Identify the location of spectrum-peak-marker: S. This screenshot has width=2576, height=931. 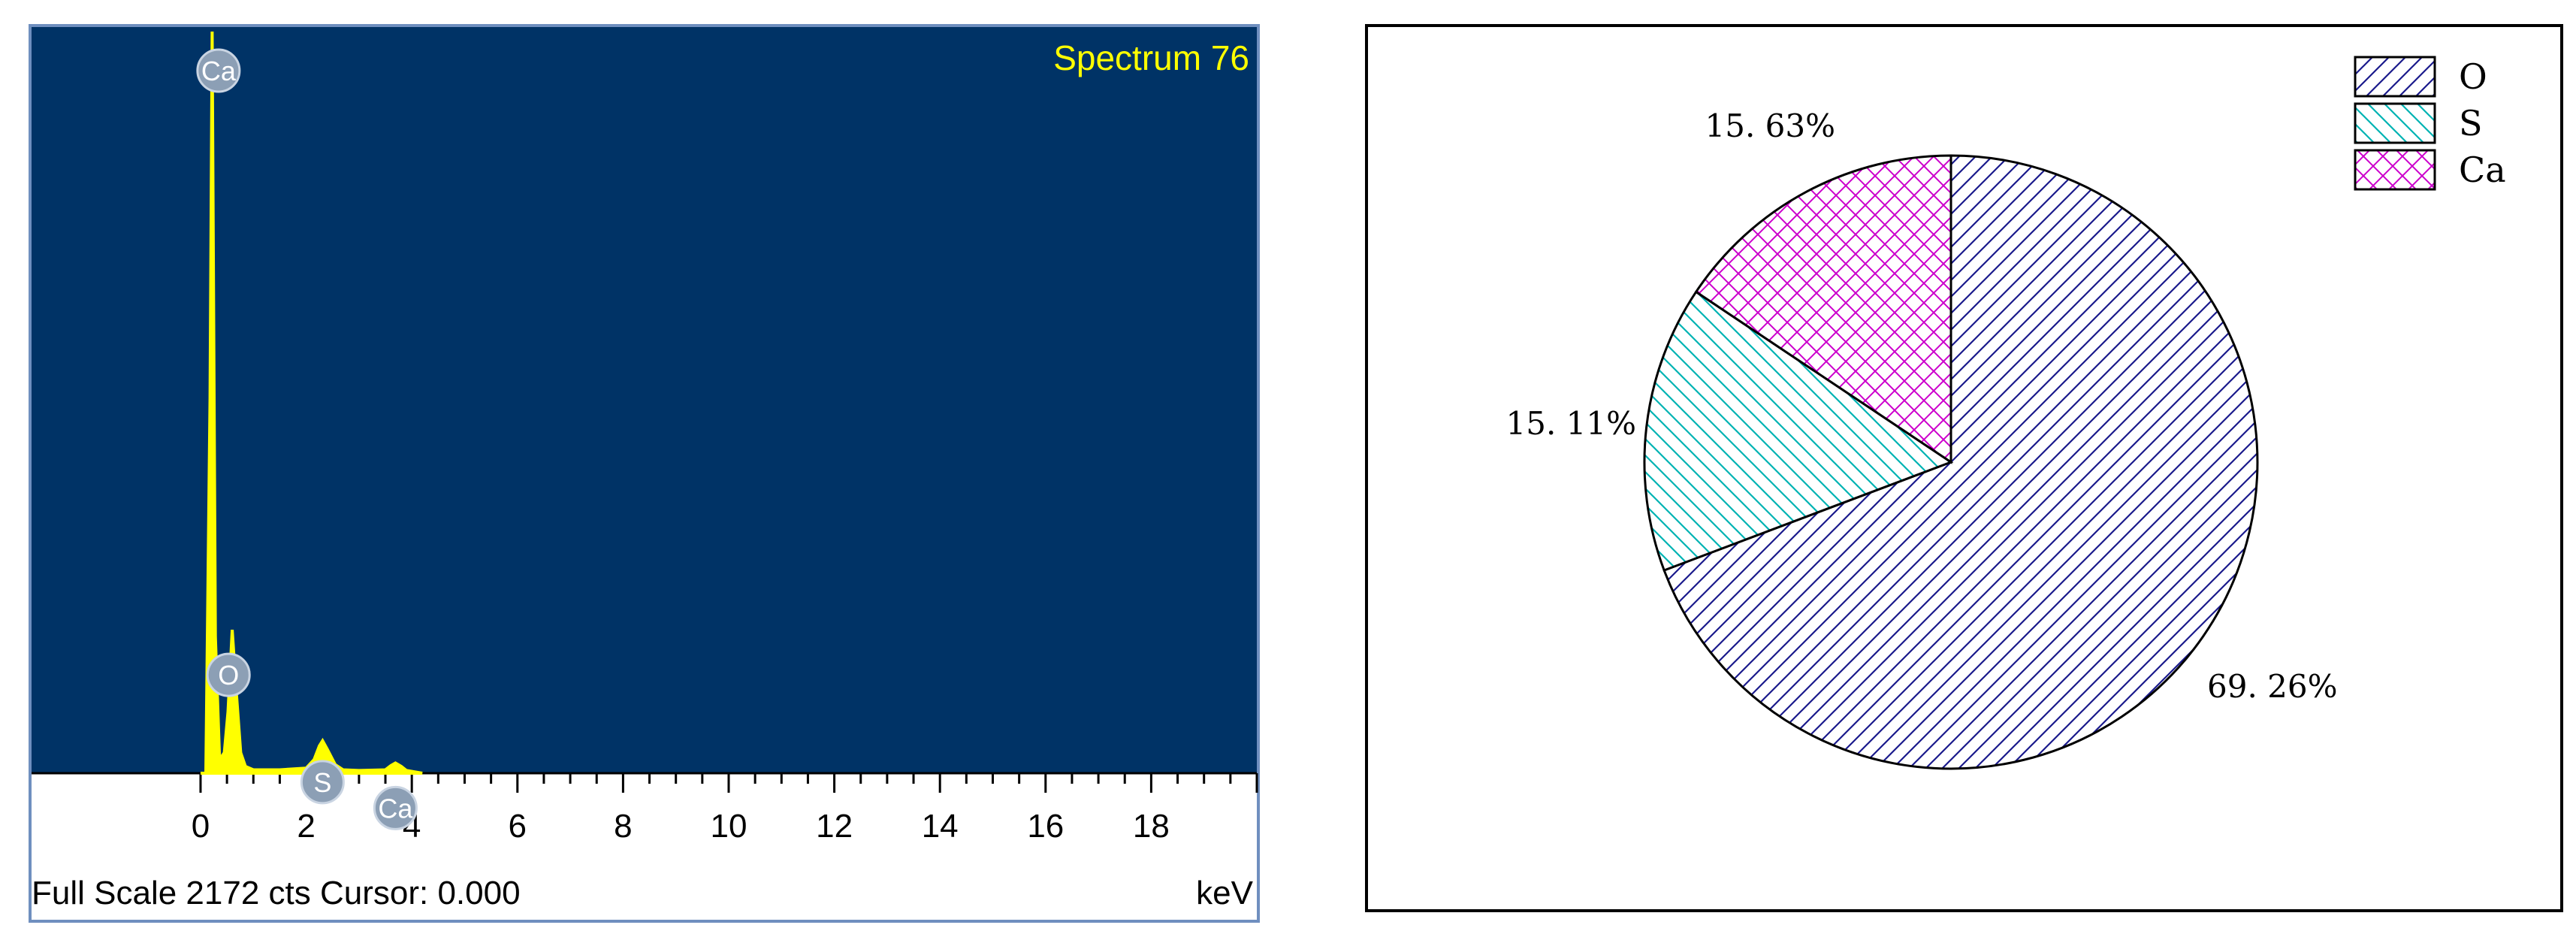
(322, 782).